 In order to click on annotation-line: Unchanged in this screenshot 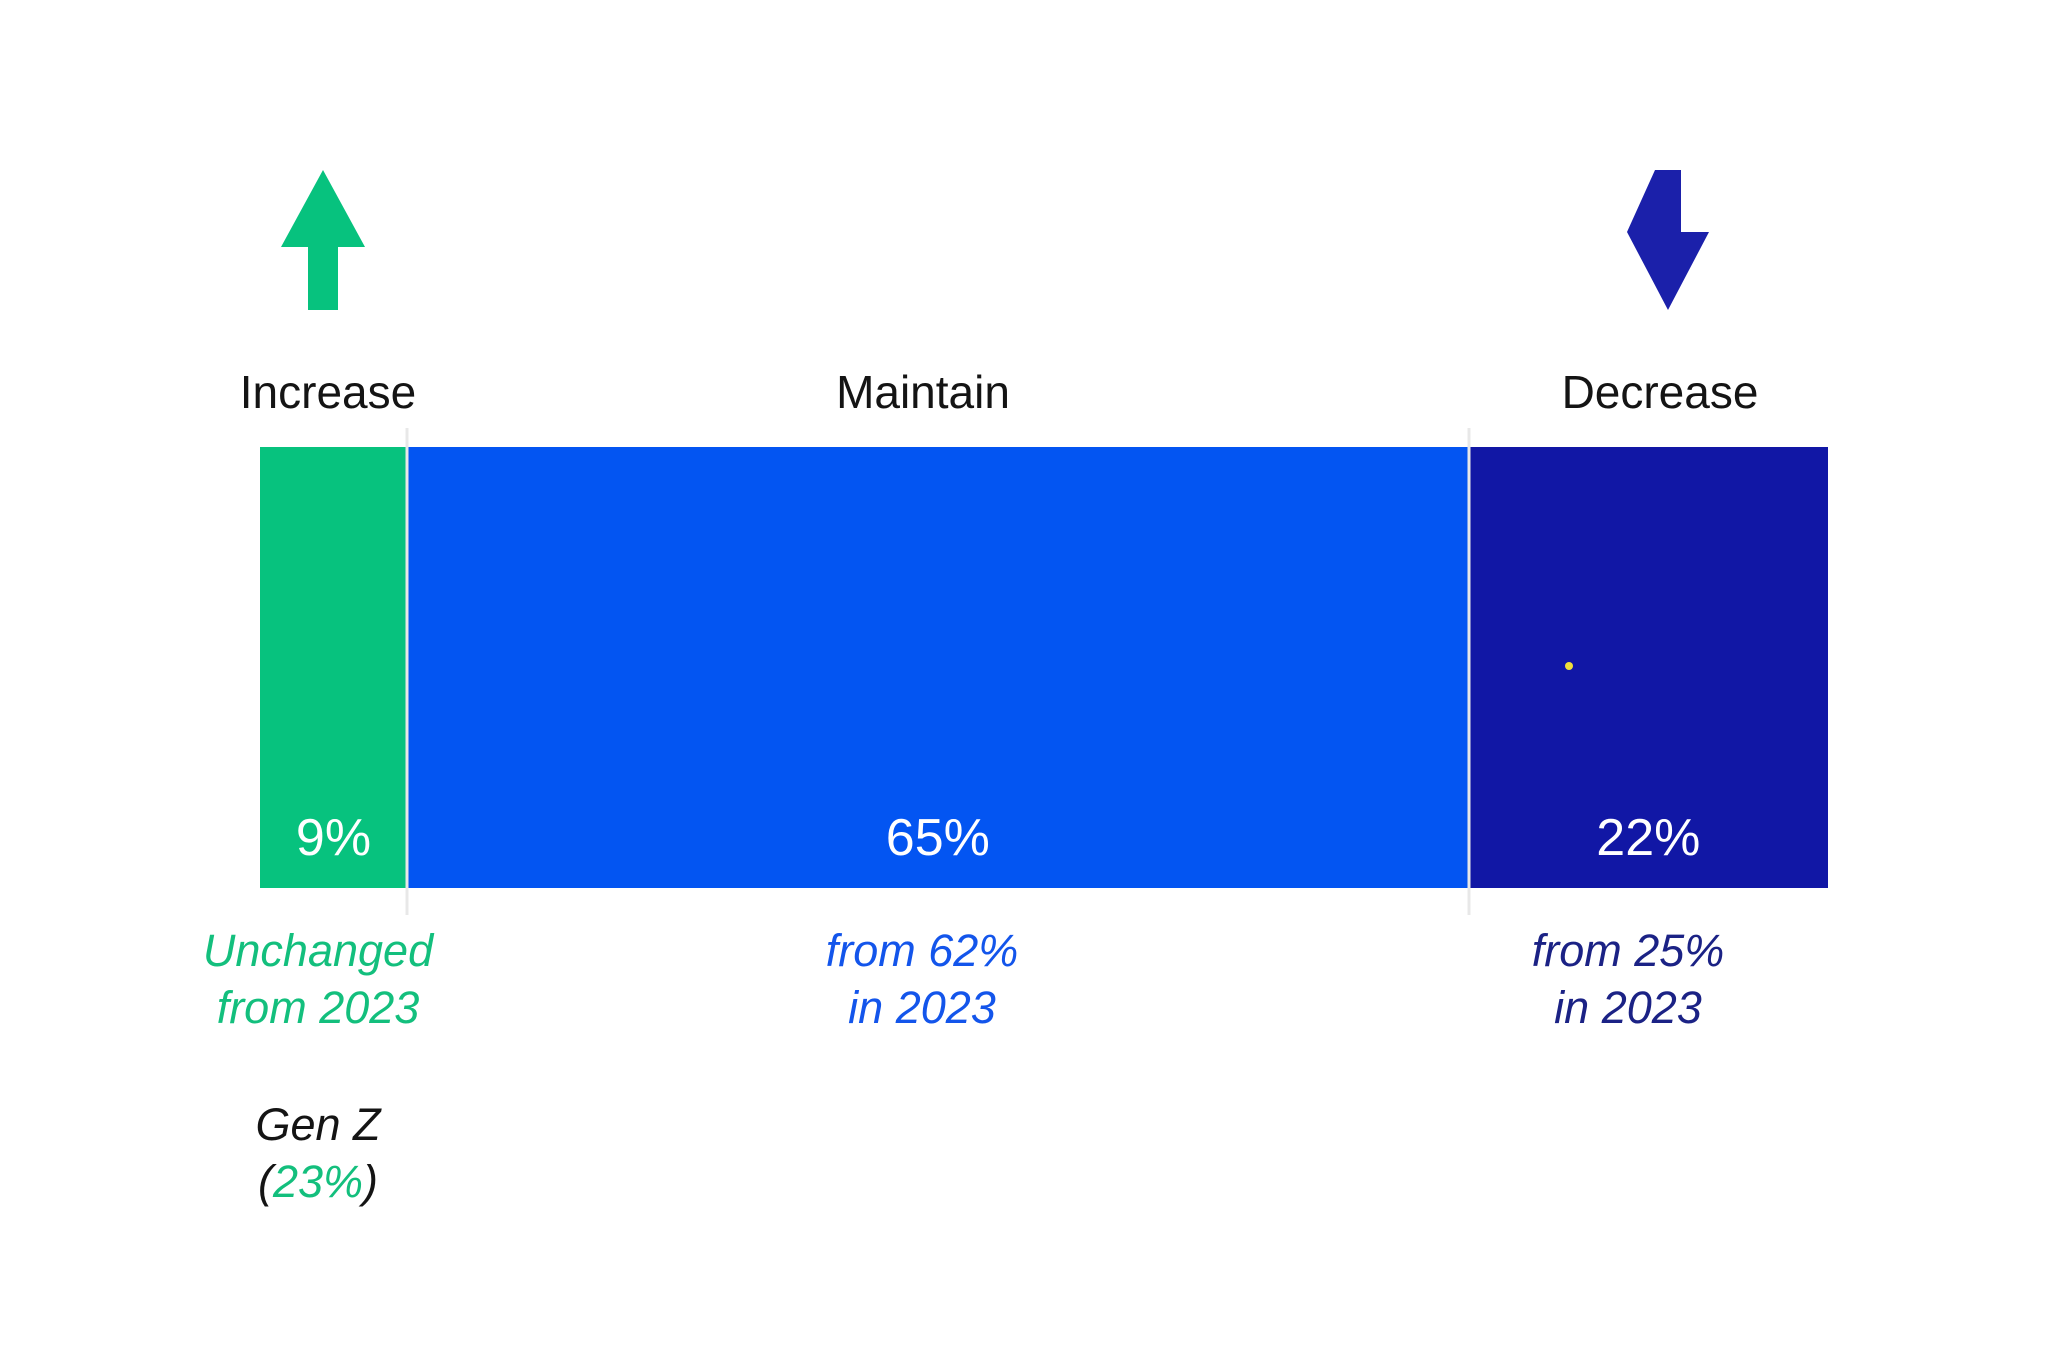, I will do `click(318, 950)`.